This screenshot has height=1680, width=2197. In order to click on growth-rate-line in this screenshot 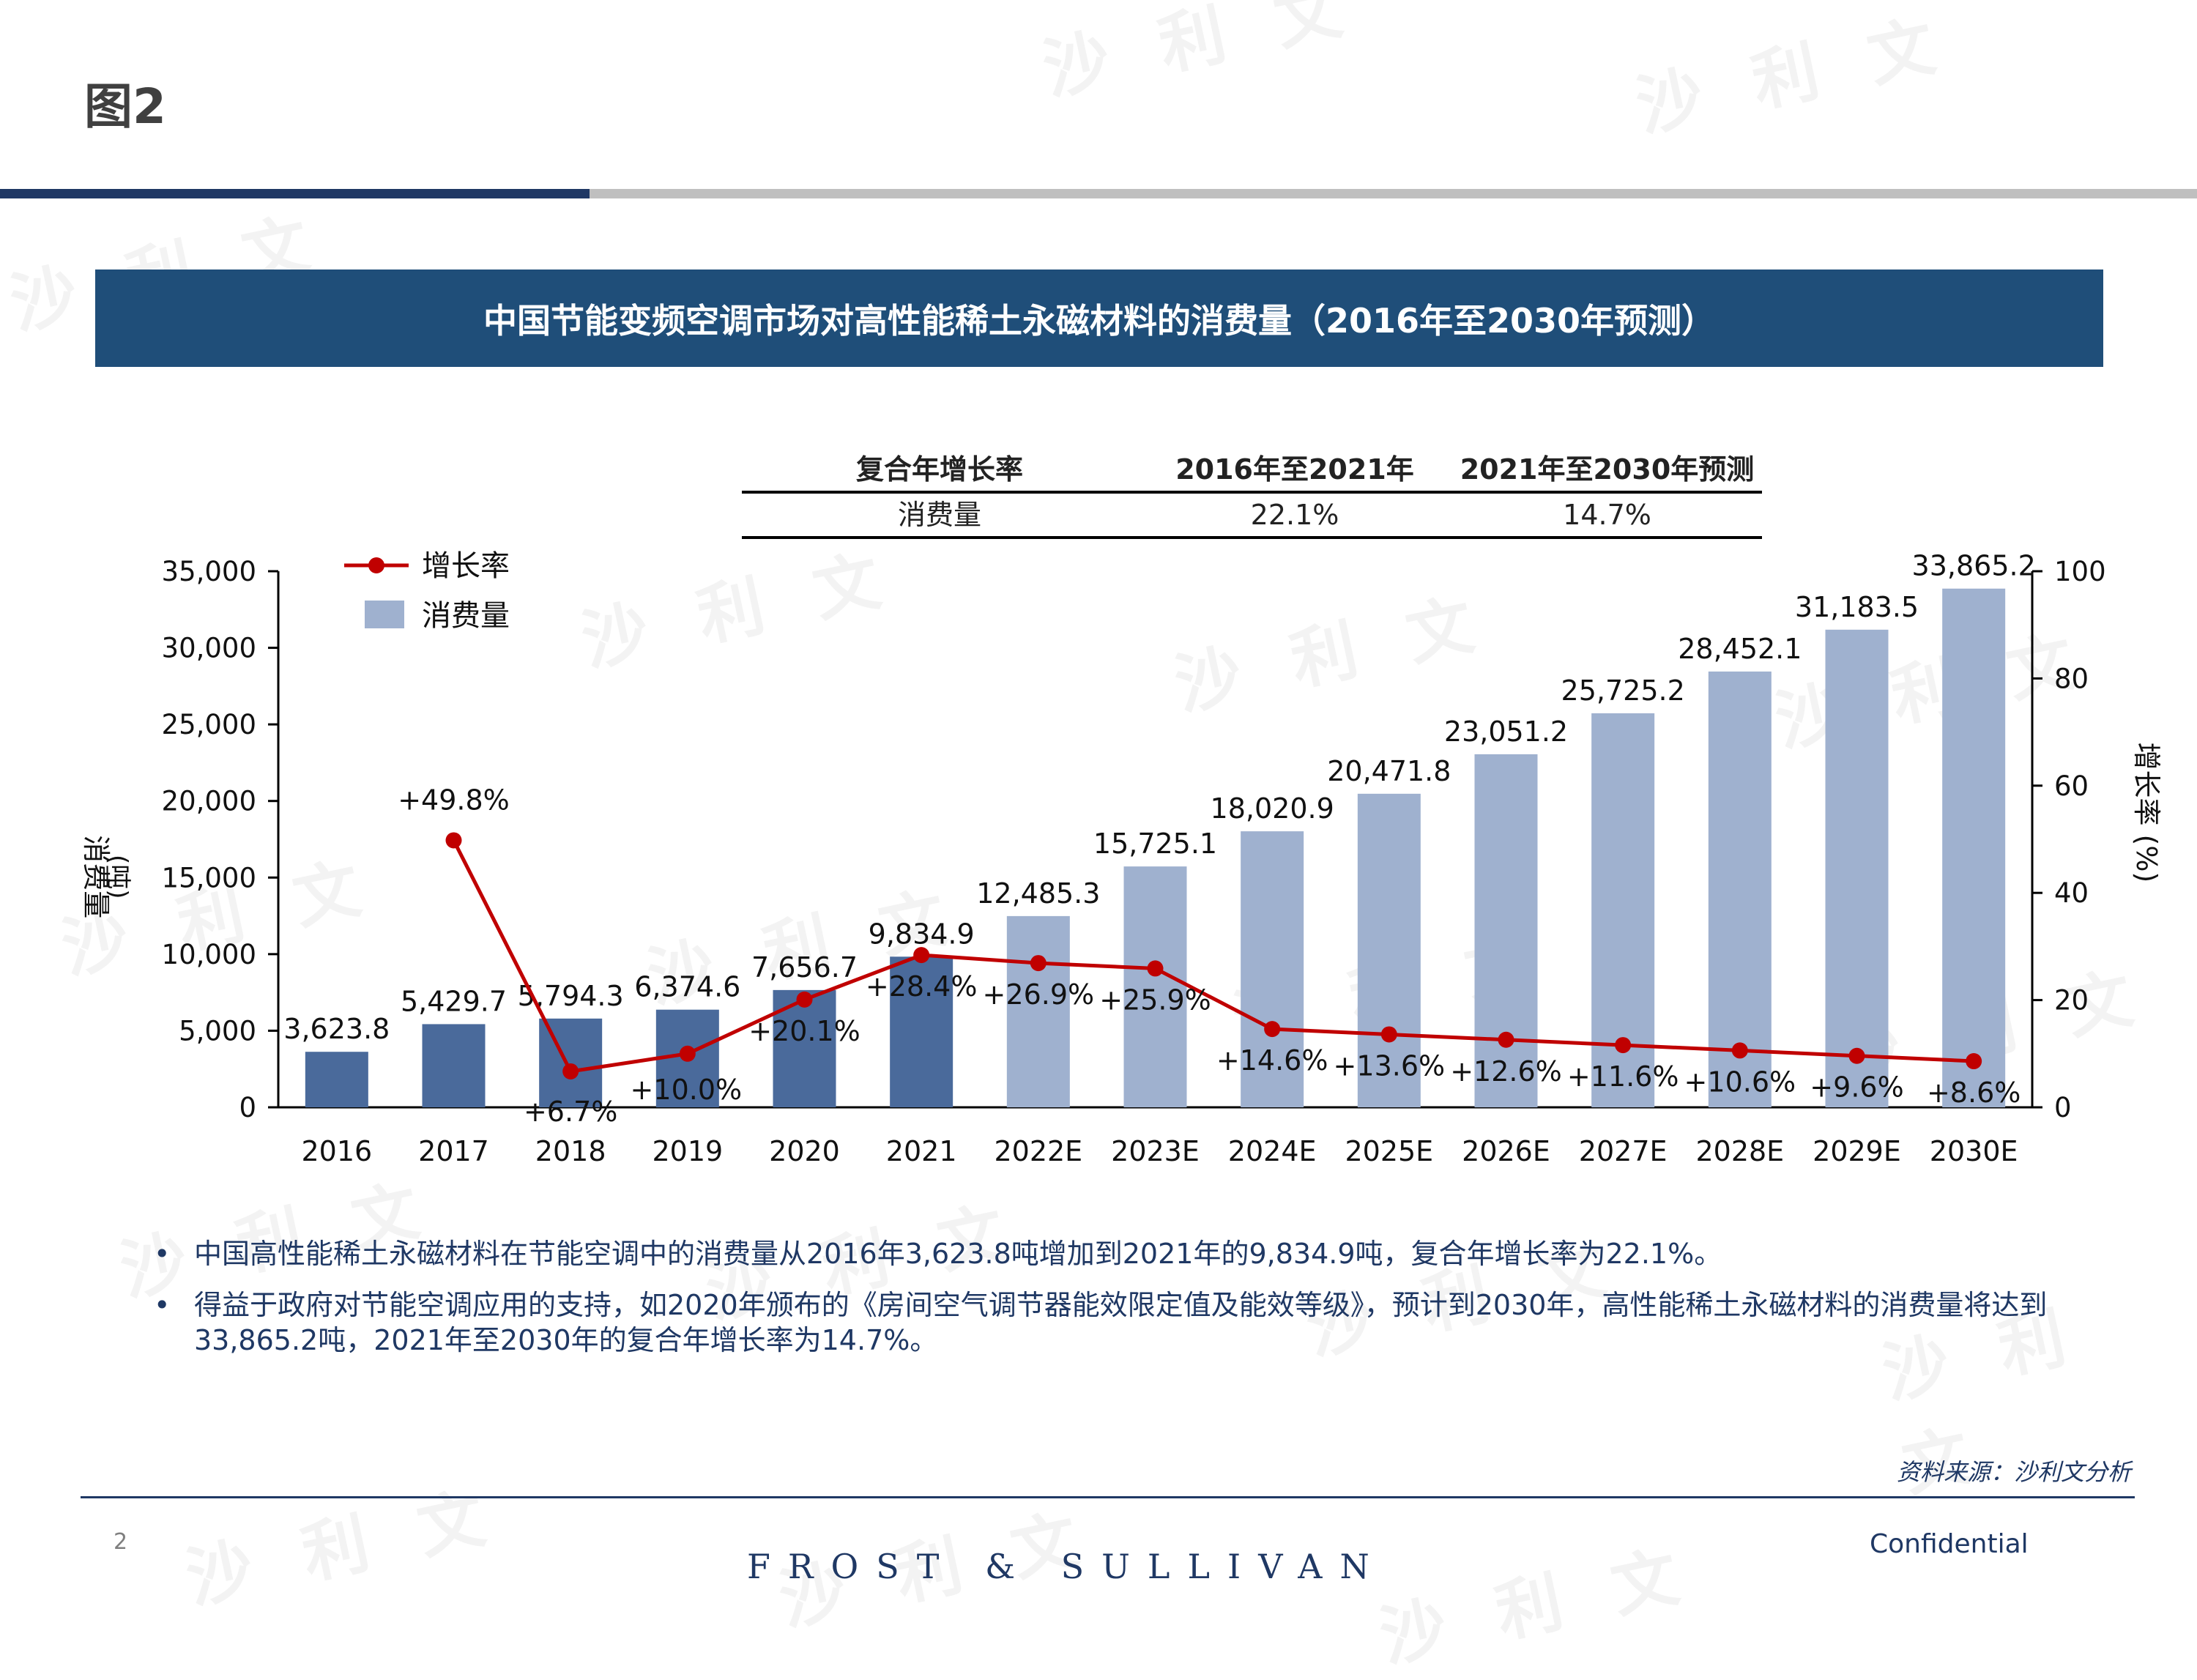, I will do `click(1213, 956)`.